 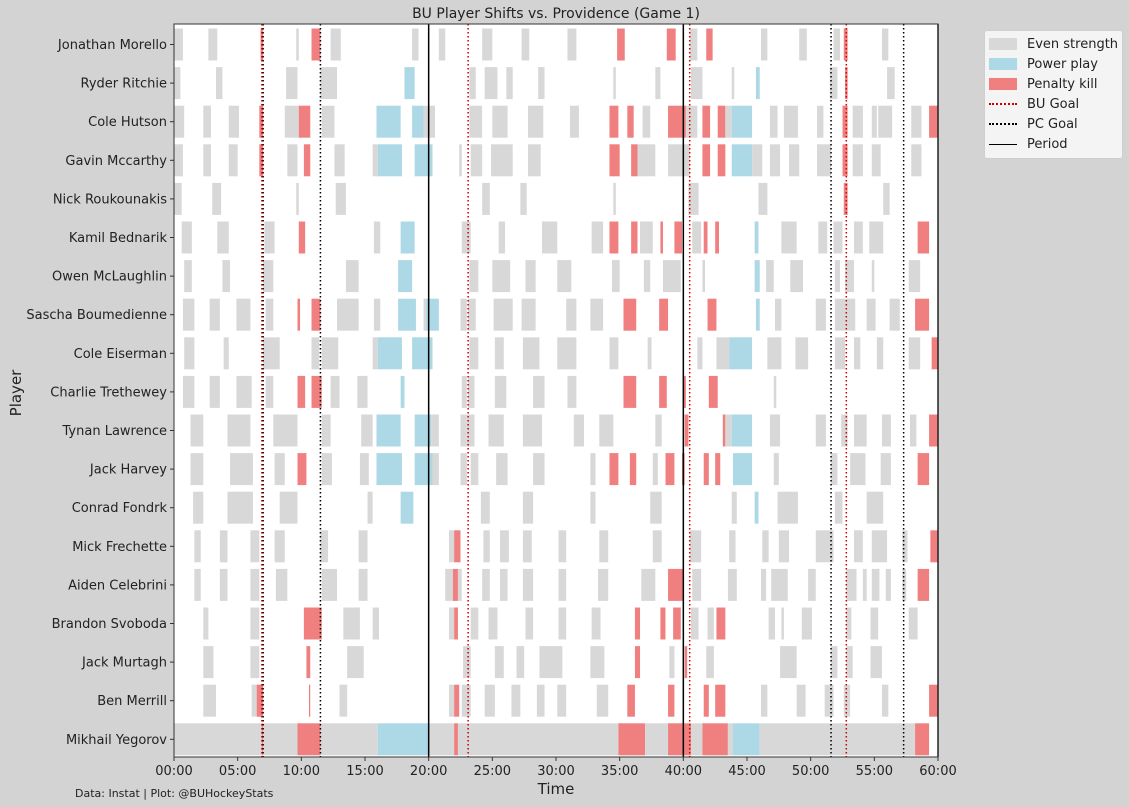 What do you see at coordinates (555, 771) in the screenshot?
I see `x-tick-label: 30:00` at bounding box center [555, 771].